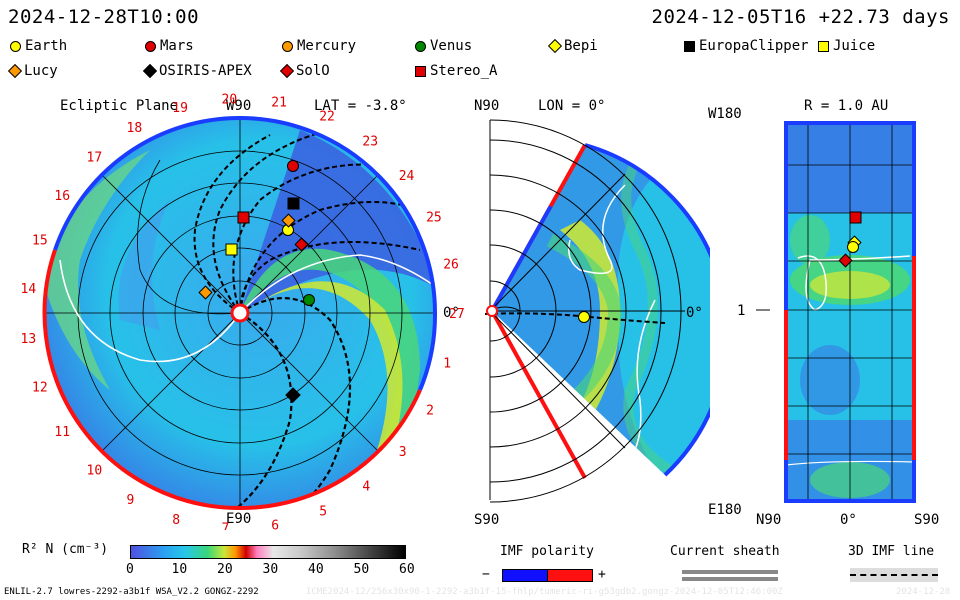  I want to click on colorbar, so click(268, 552).